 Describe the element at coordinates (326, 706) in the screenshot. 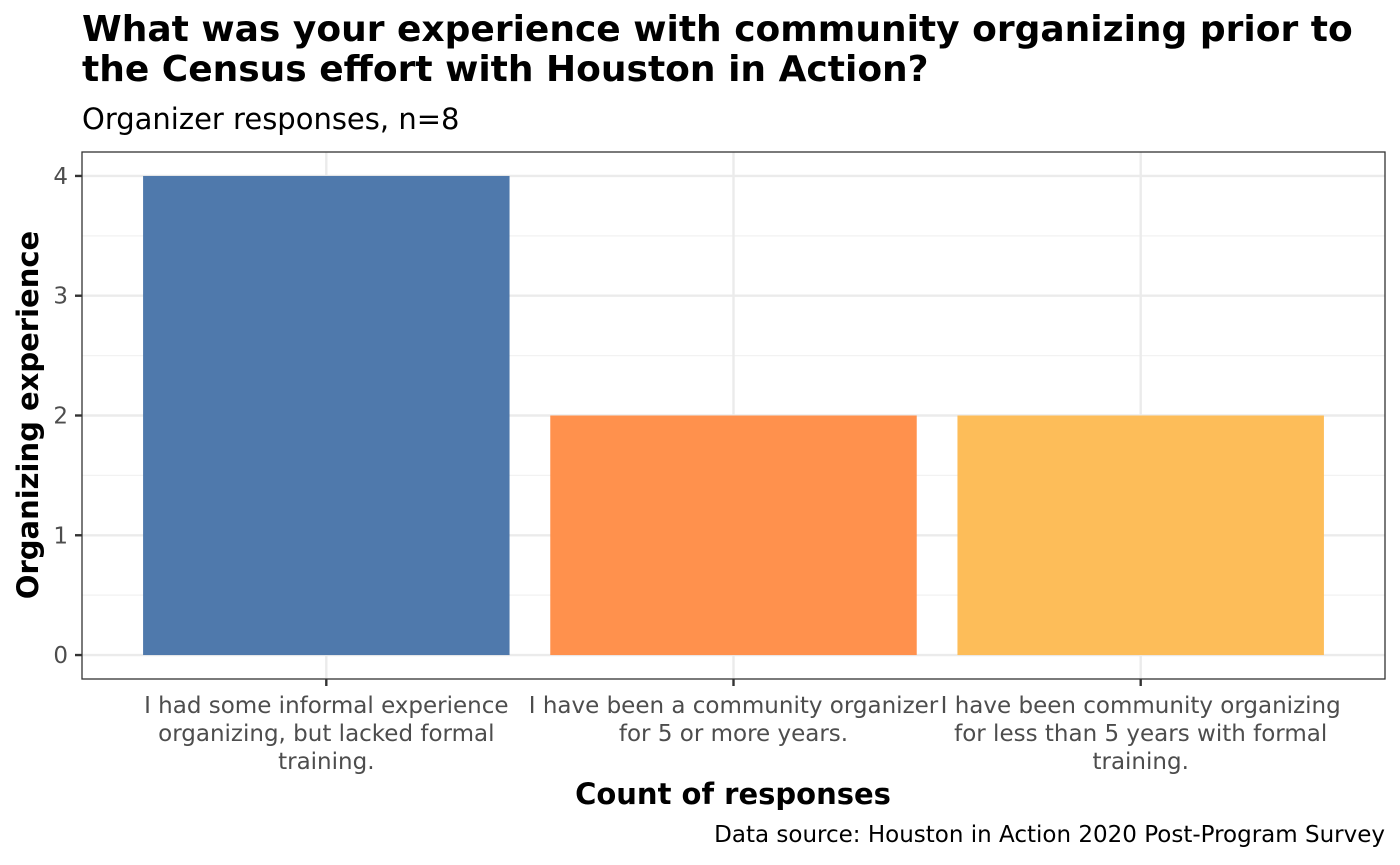

I see `x-tick-label-line: I had some informal experience` at that location.